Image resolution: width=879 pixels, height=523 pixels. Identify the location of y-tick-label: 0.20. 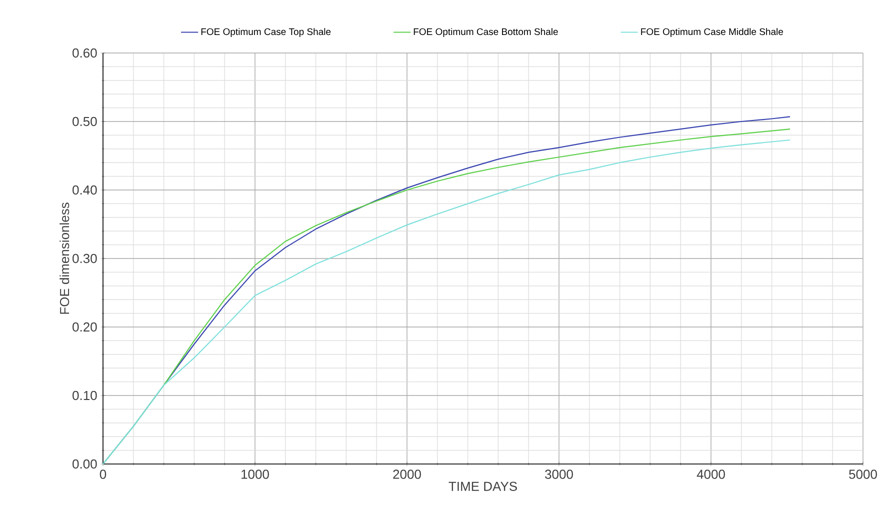
(84, 327).